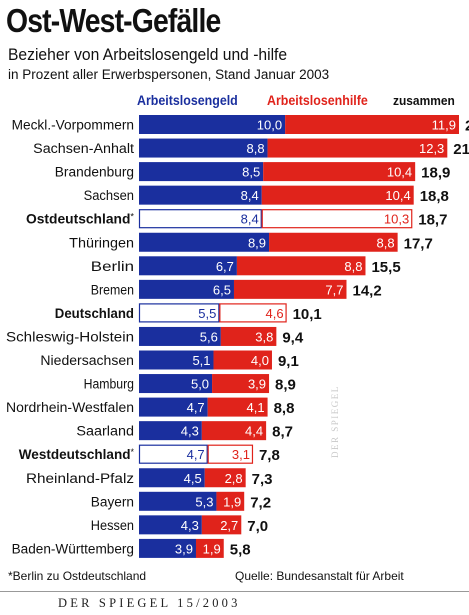  Describe the element at coordinates (173, 407) in the screenshot. I see `bar-arbeitslosengeld-nordrhein-westfalen` at that location.